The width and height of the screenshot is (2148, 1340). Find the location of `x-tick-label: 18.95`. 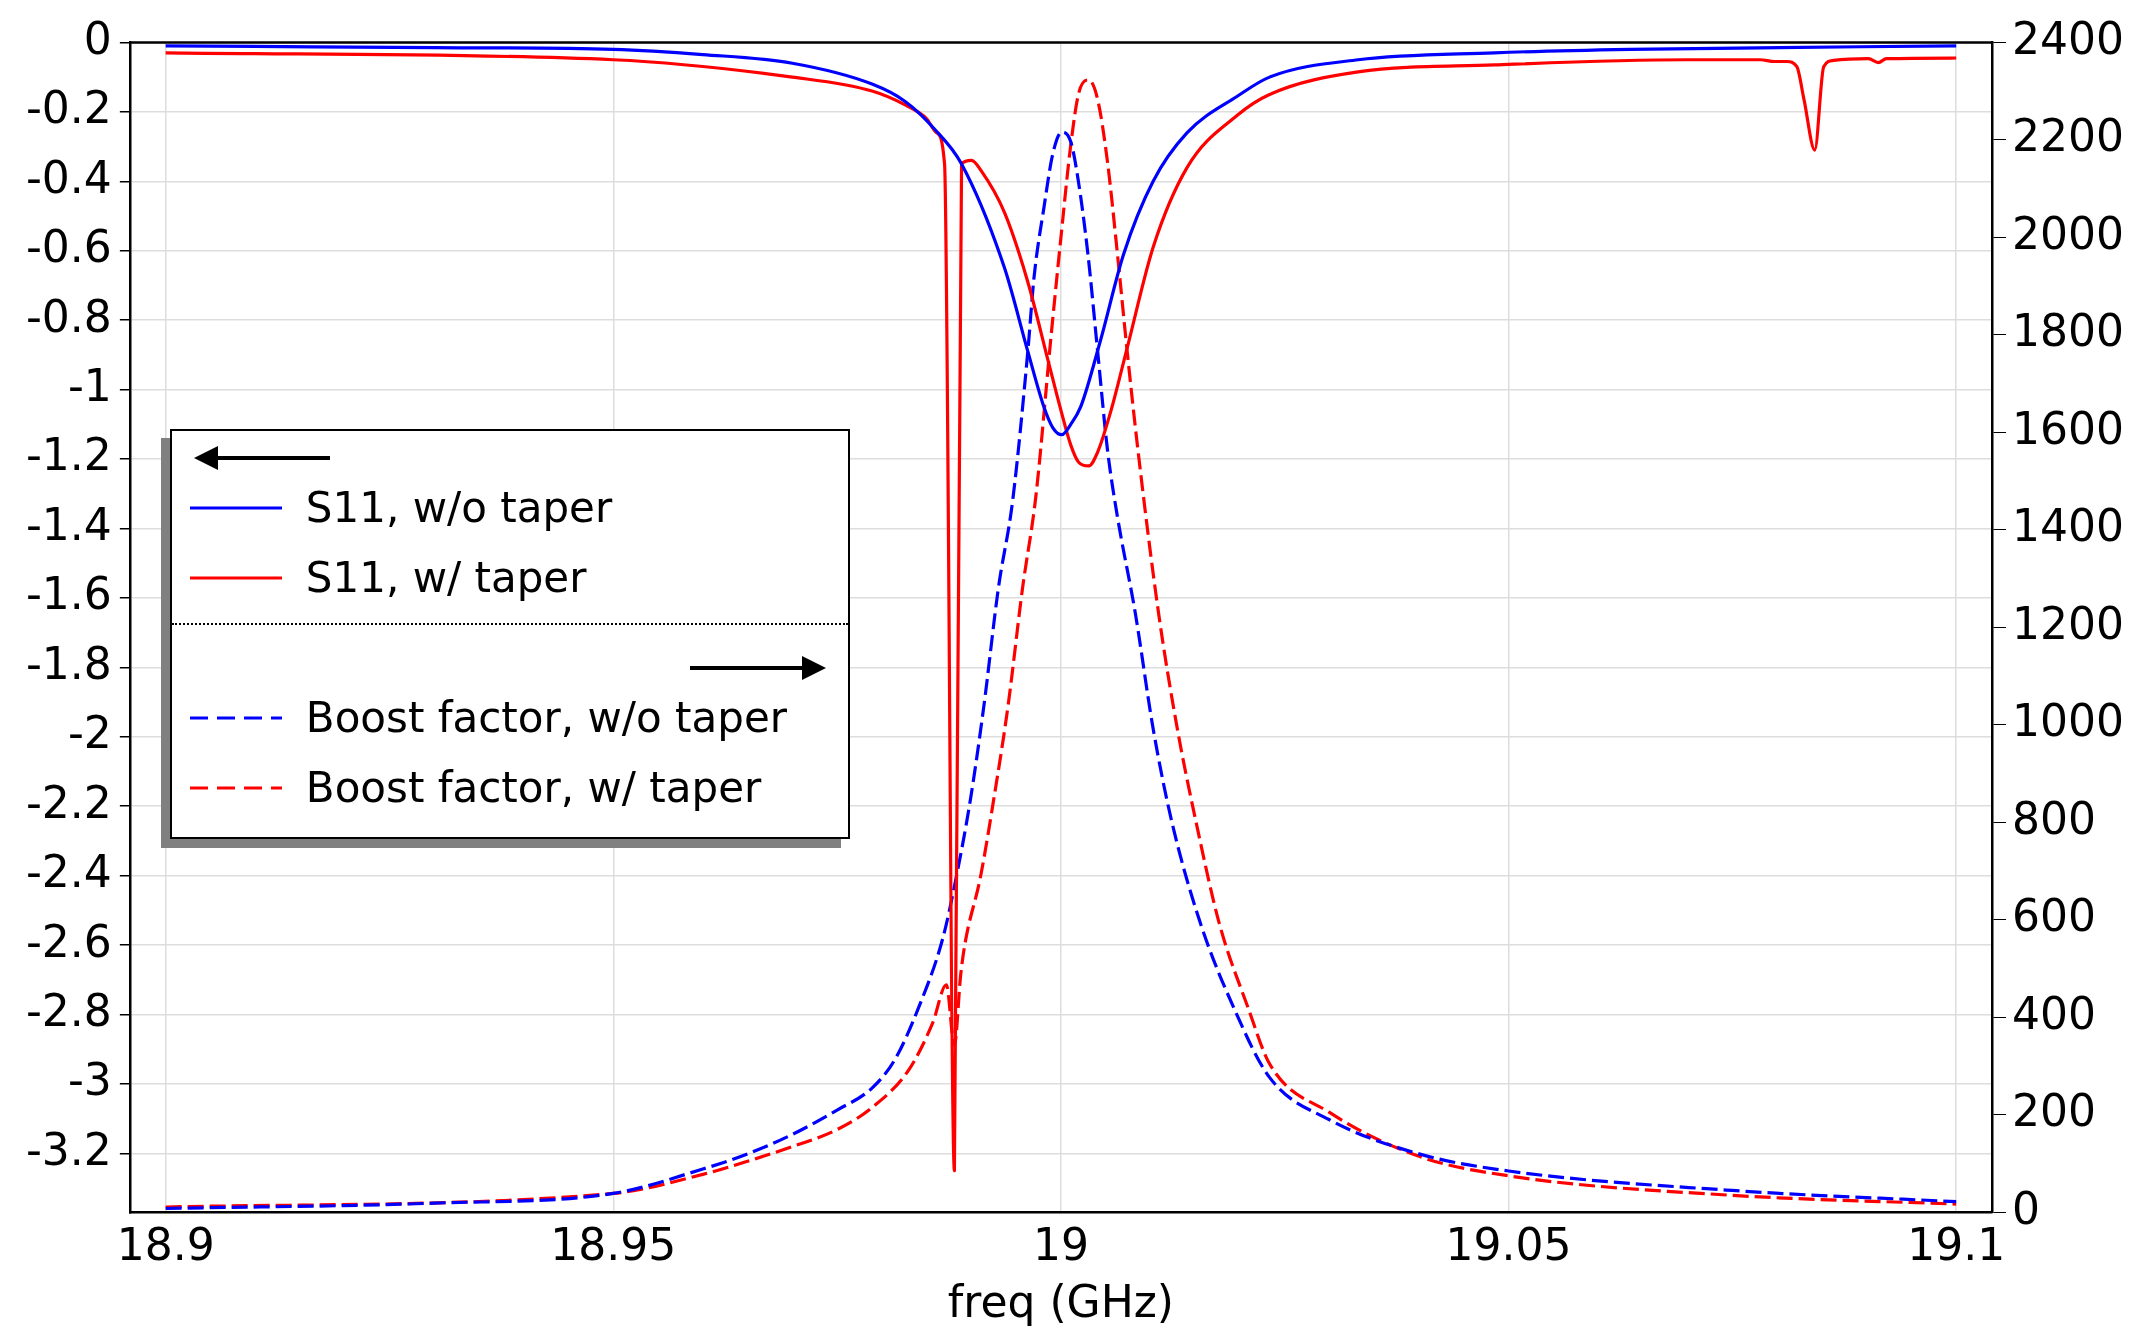

x-tick-label: 18.95 is located at coordinates (613, 1245).